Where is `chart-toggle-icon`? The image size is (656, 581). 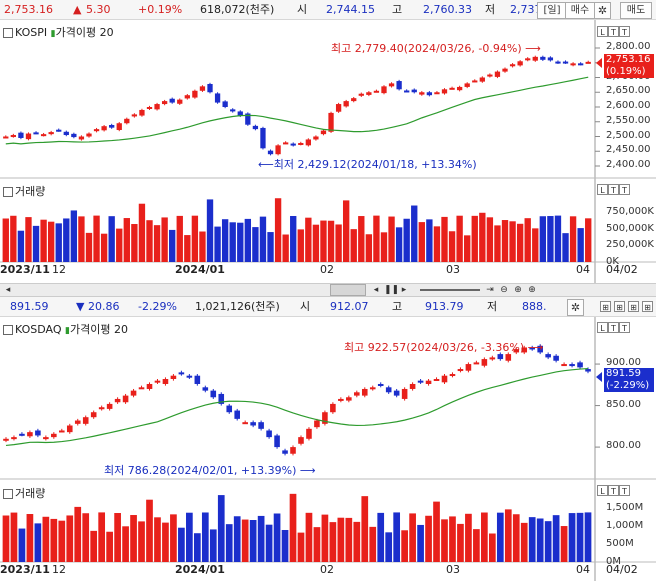 chart-toggle-icon is located at coordinates (8, 33).